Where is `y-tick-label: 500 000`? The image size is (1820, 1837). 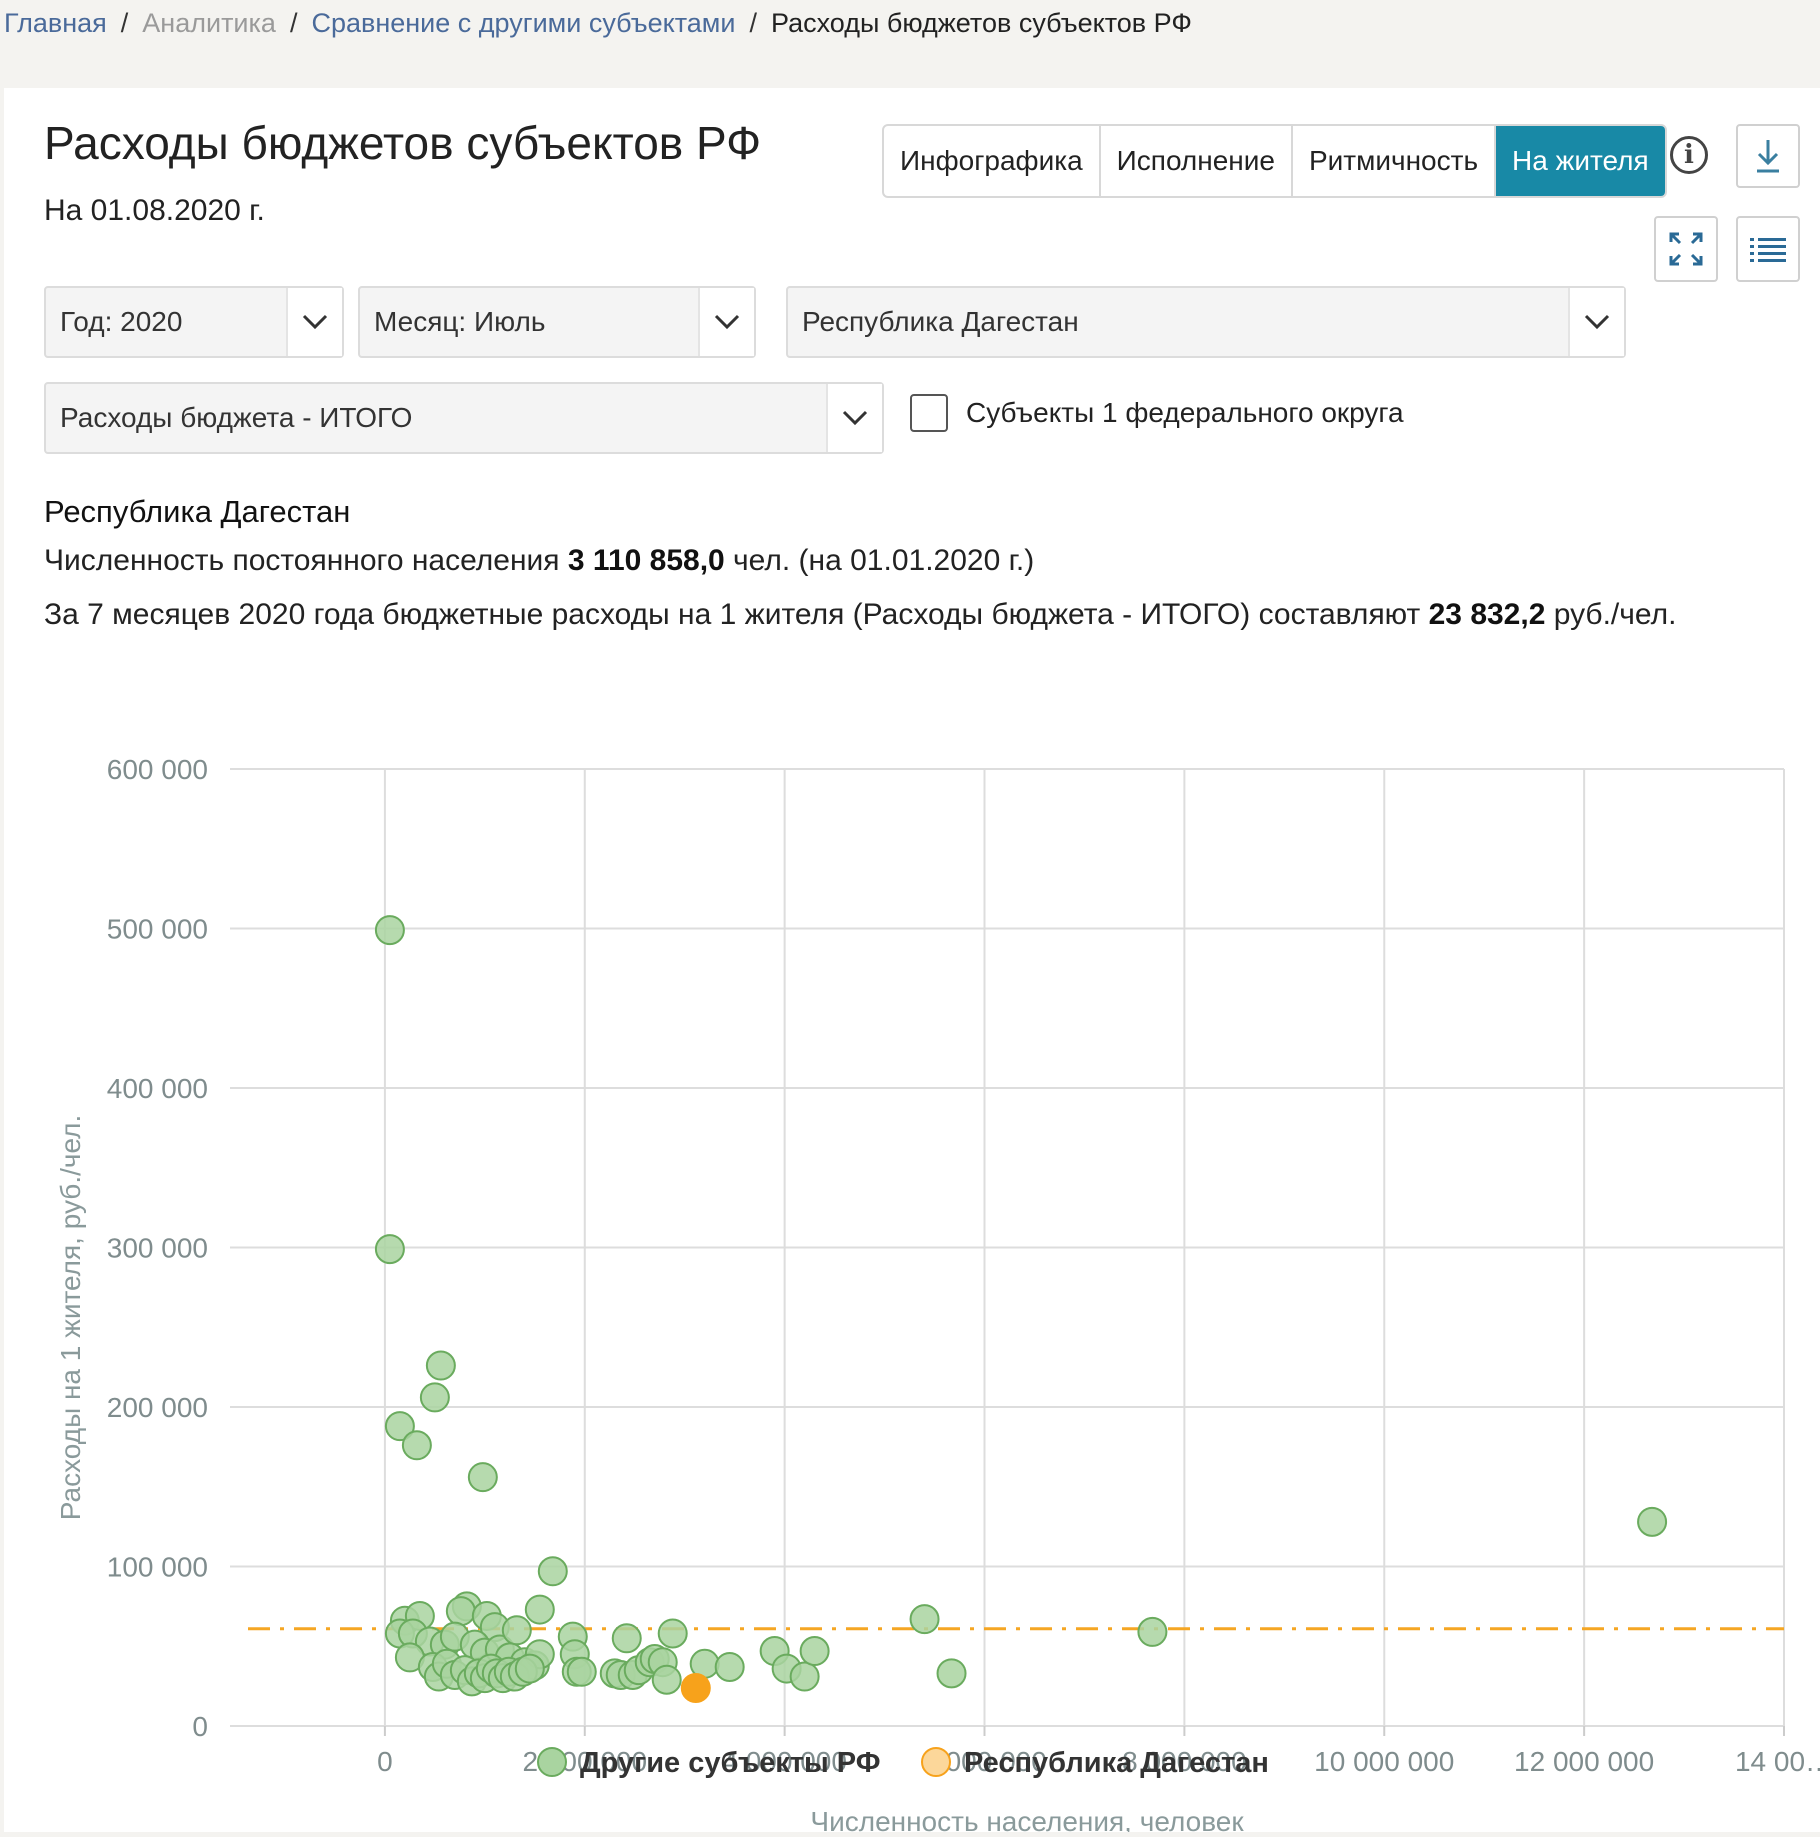
y-tick-label: 500 000 is located at coordinates (157, 929).